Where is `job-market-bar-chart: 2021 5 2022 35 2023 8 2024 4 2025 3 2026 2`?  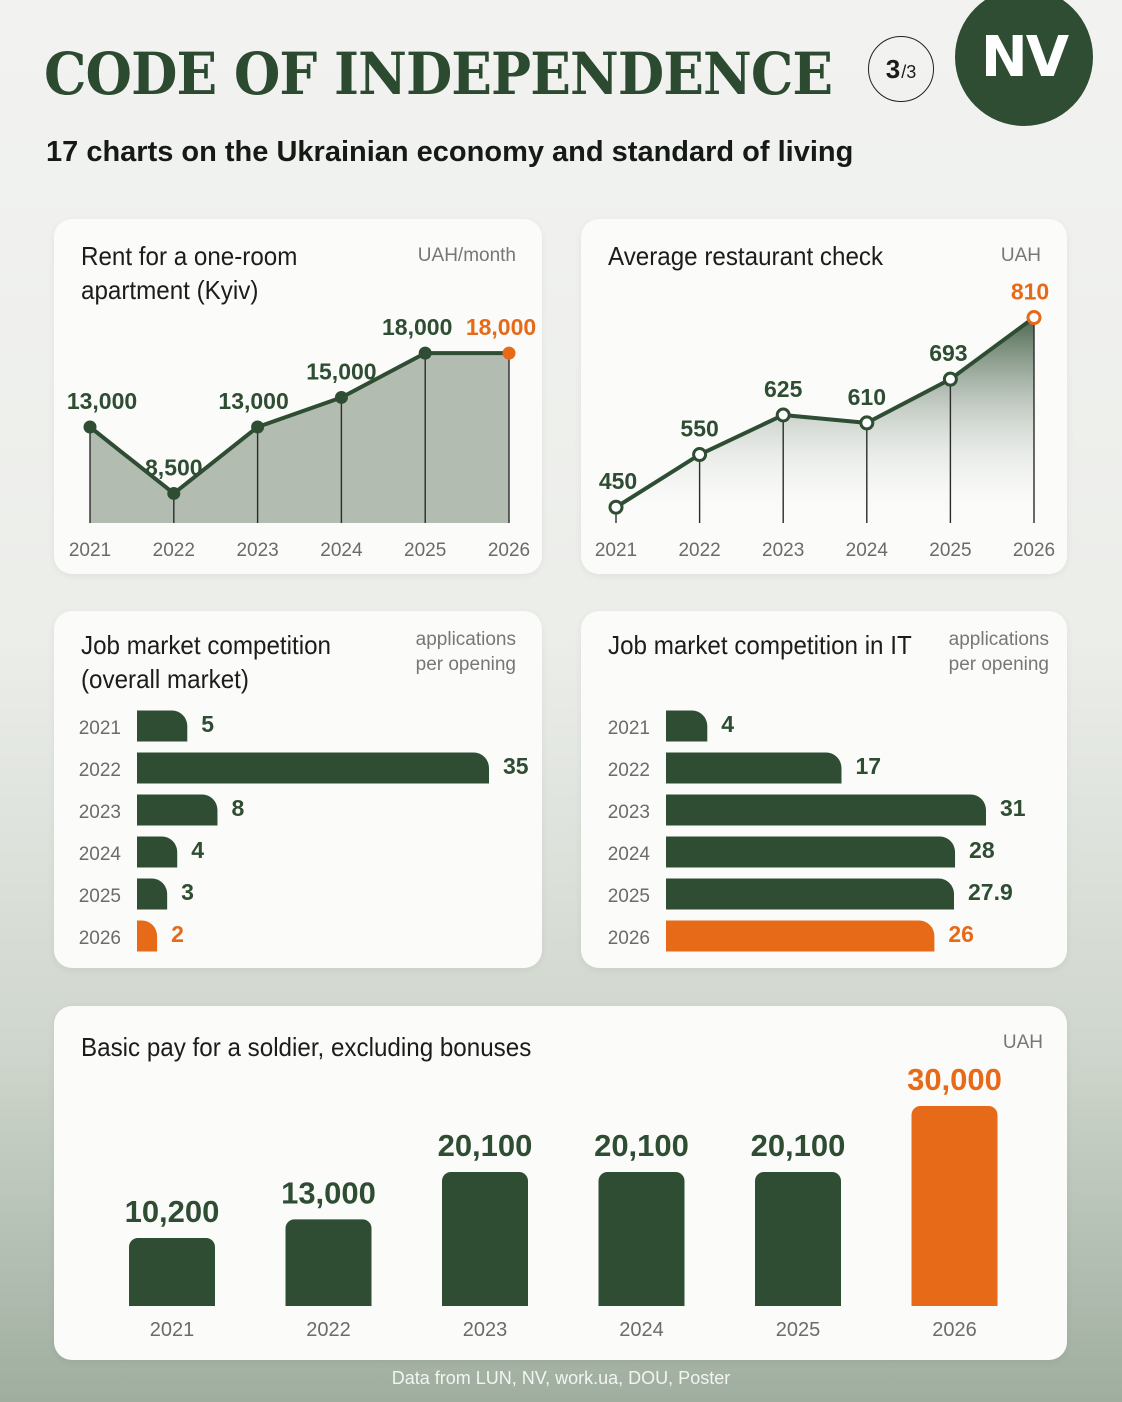
job-market-bar-chart: 2021 5 2022 35 2023 8 2024 4 2025 3 2026 2 is located at coordinates (304, 831).